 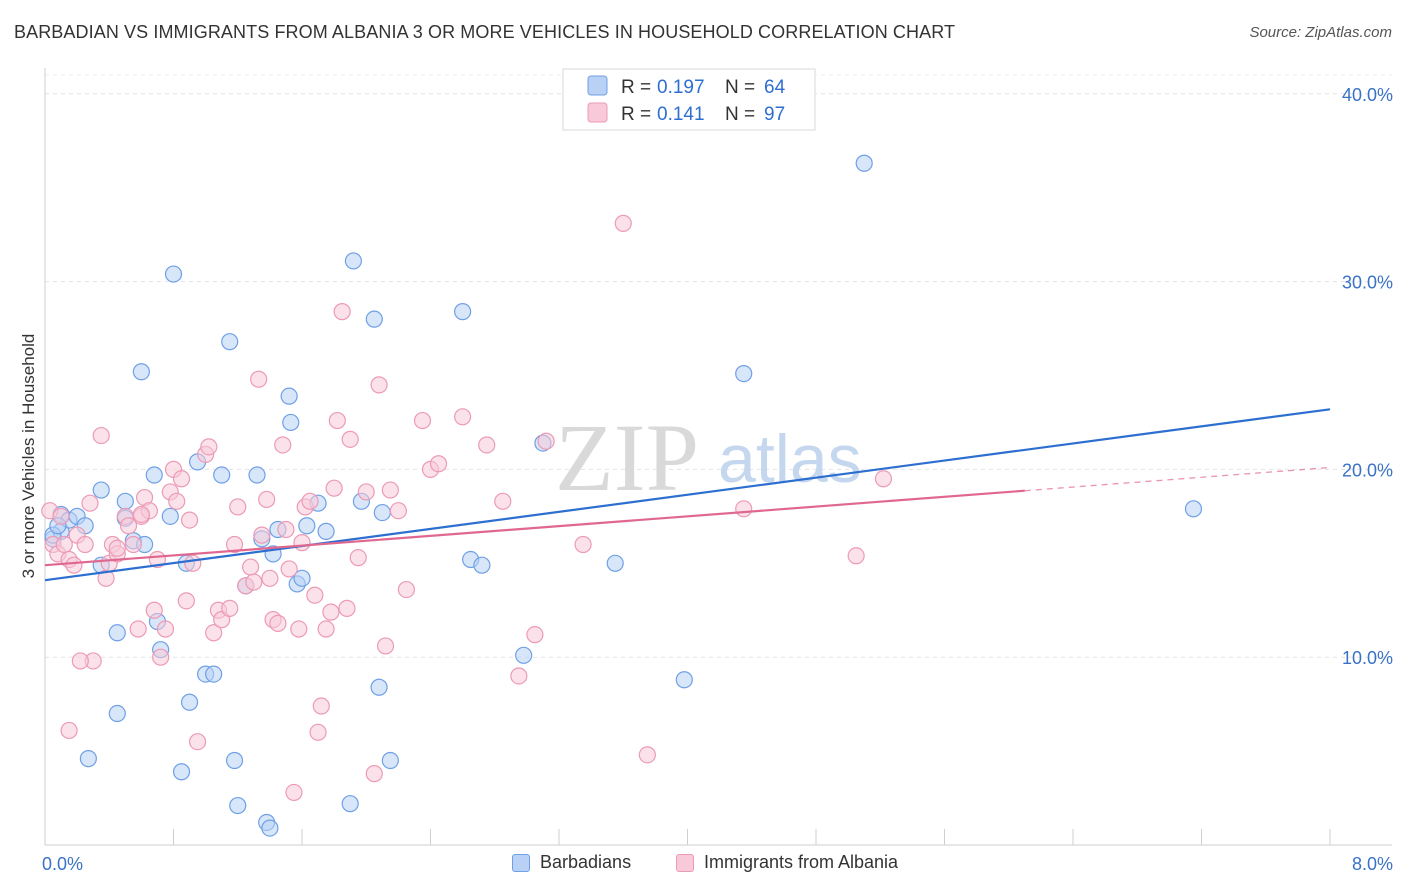 What do you see at coordinates (1372, 864) in the screenshot?
I see `x-tick-label-max: 8.0%` at bounding box center [1372, 864].